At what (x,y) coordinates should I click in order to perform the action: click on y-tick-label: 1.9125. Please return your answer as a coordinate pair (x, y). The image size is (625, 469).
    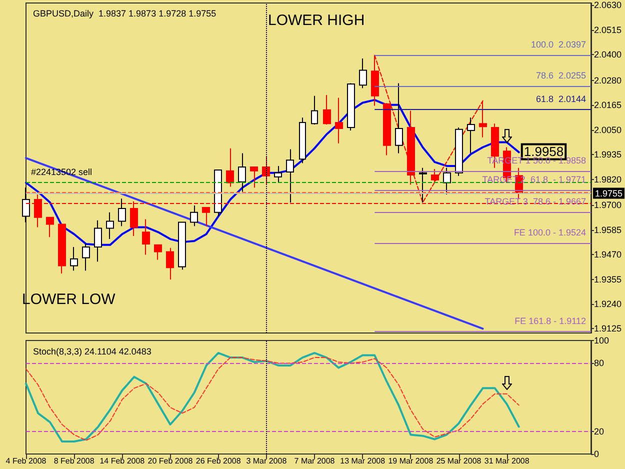
    Looking at the image, I should click on (608, 329).